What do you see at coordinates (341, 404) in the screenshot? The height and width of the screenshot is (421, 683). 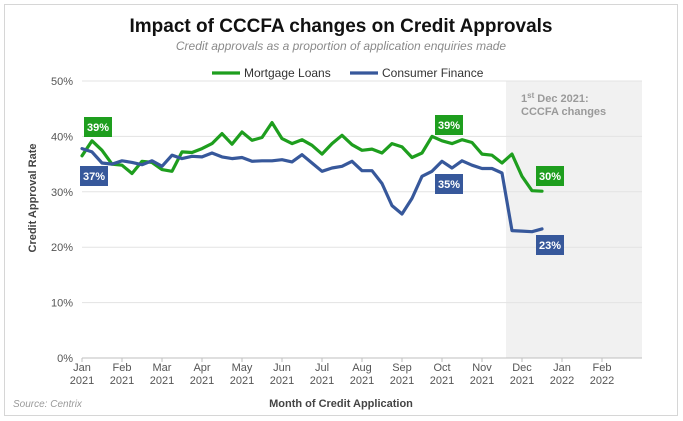 I see `x-axis-title: Month of Credit Application` at bounding box center [341, 404].